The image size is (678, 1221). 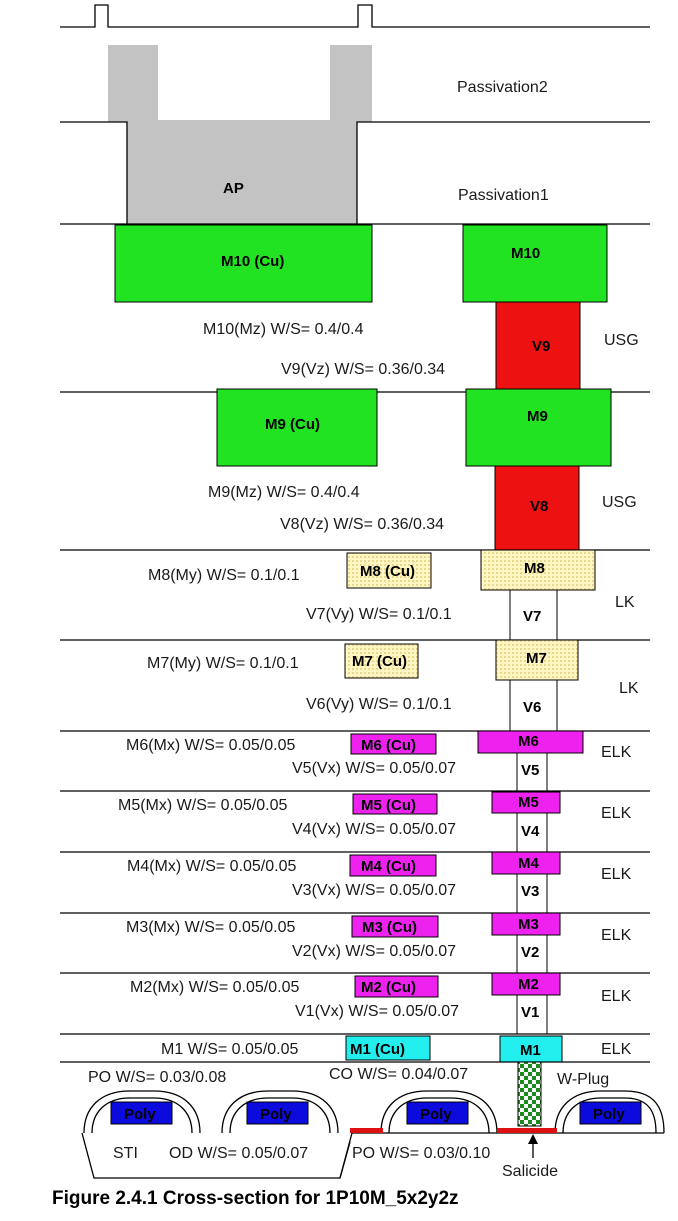 I want to click on m1-cu-block, so click(x=388, y=1048).